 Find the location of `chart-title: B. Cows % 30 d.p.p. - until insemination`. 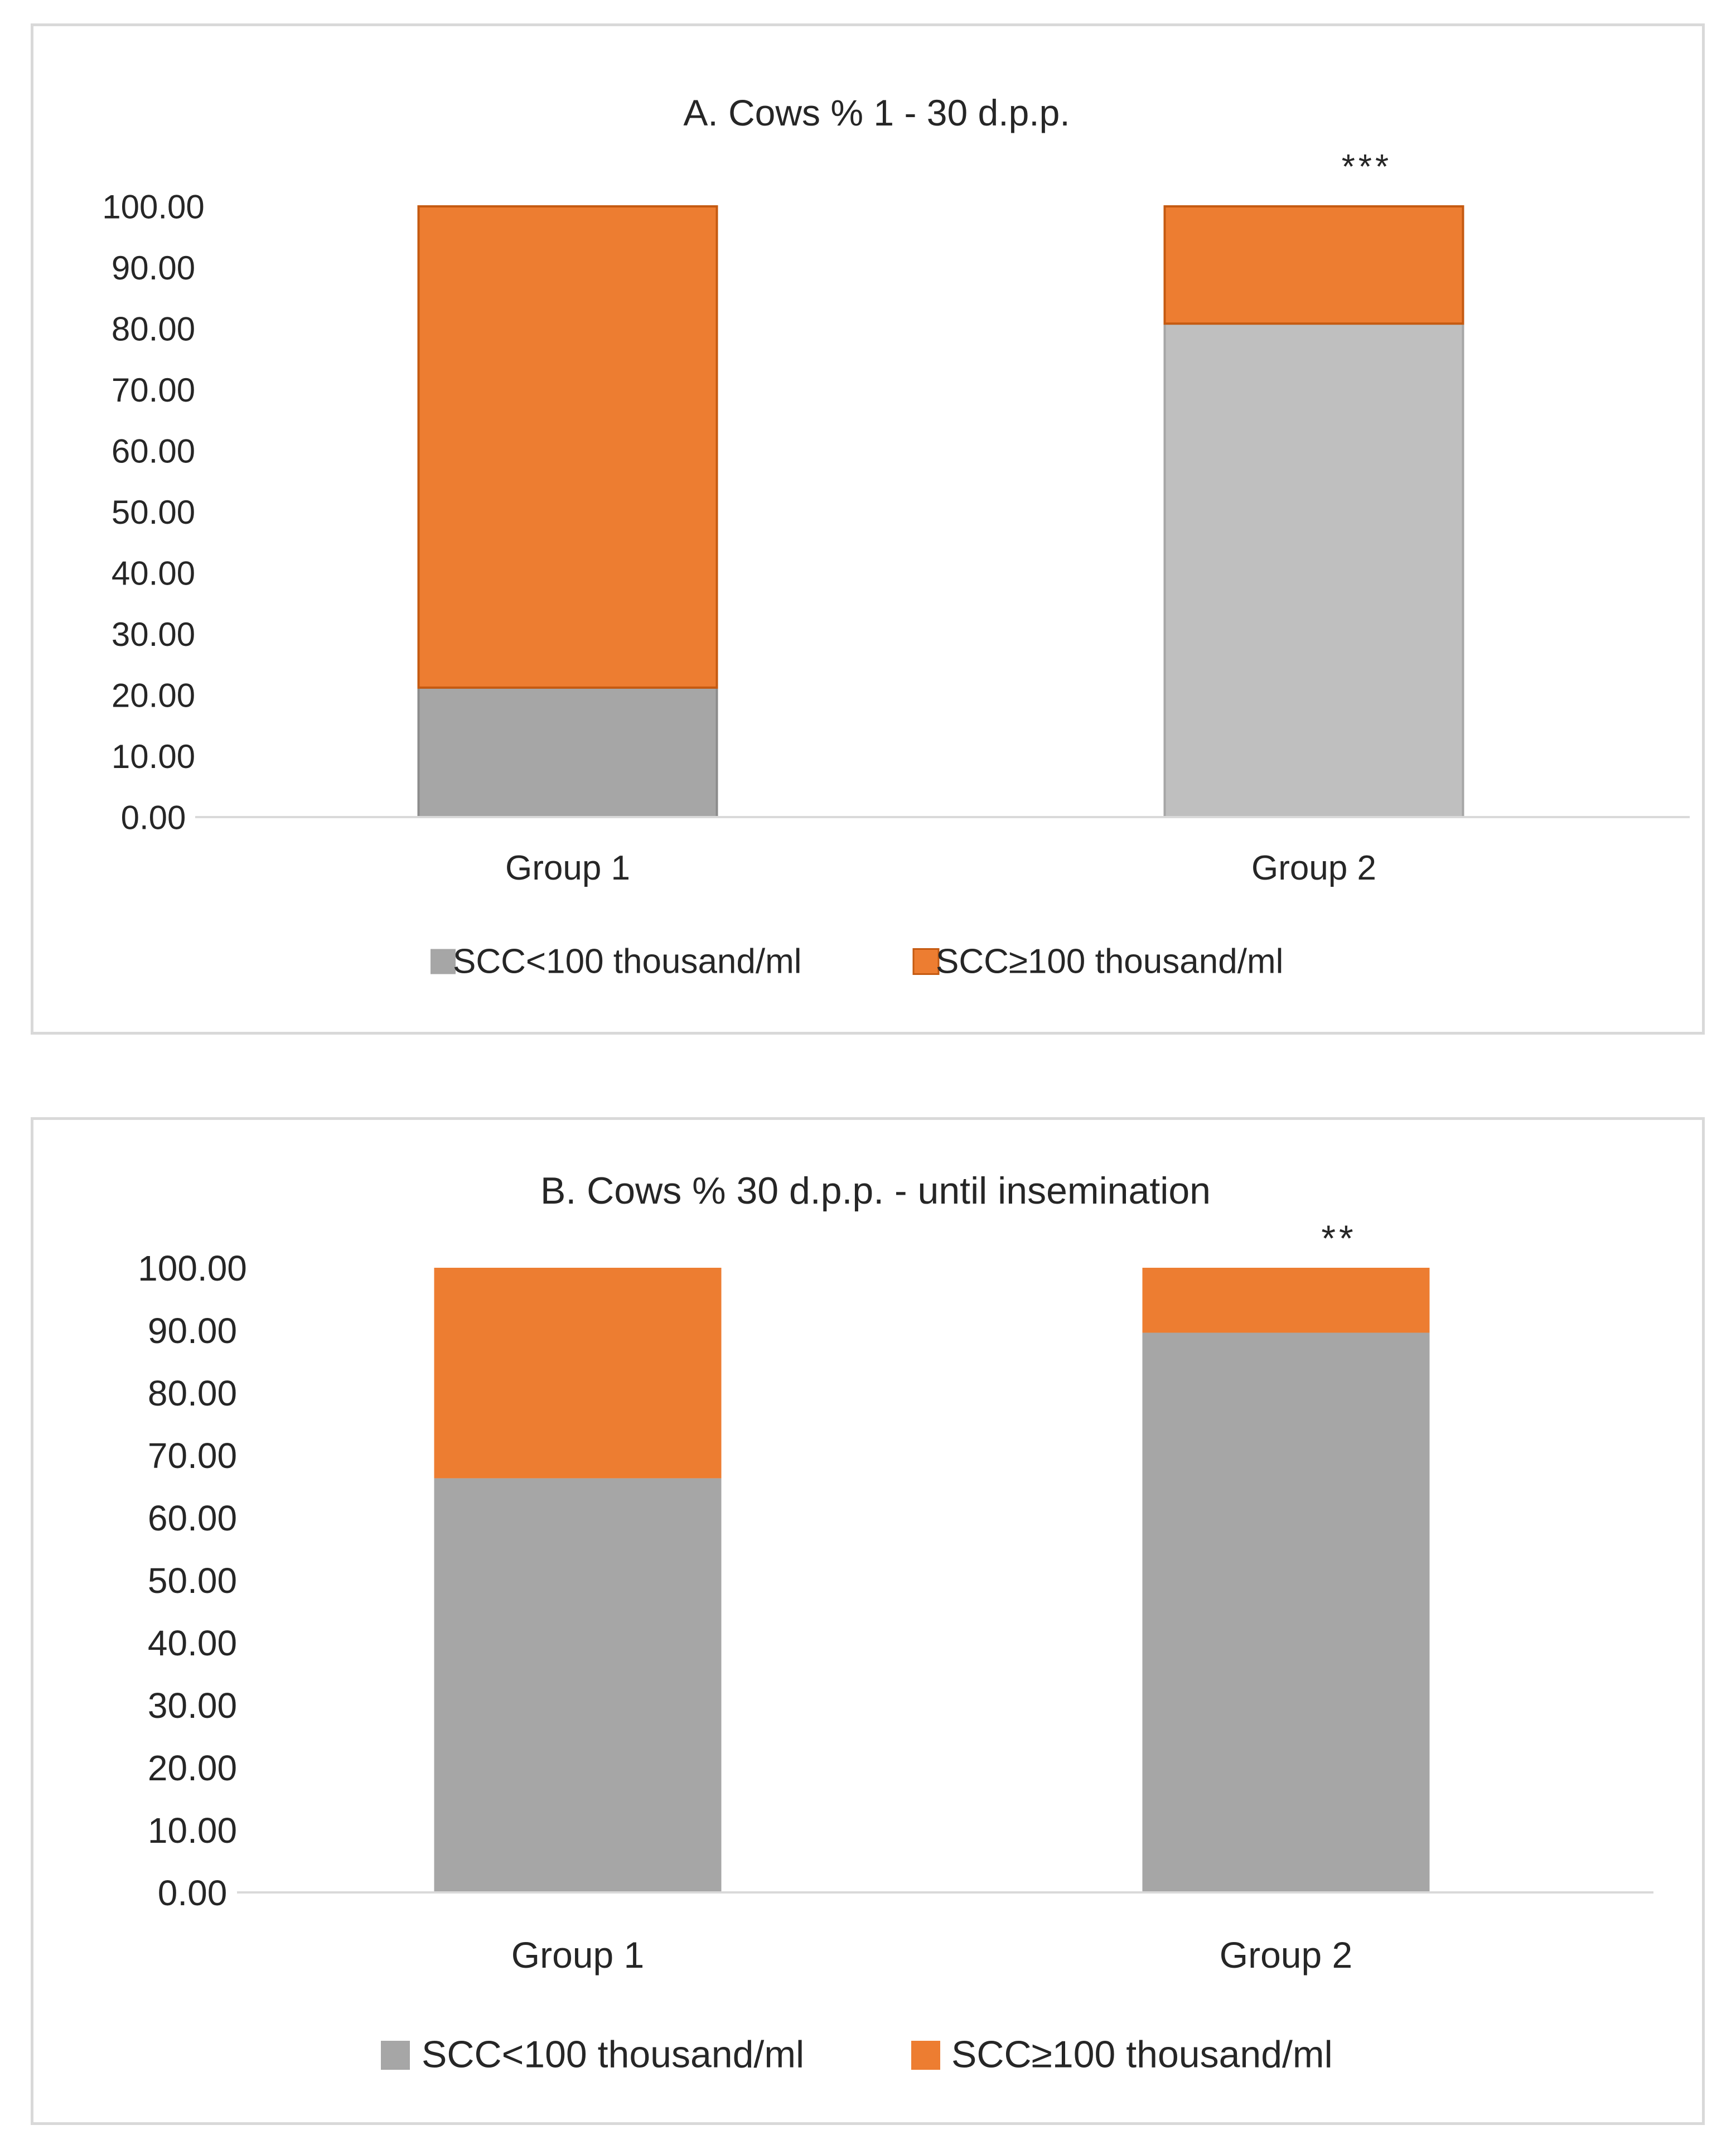

chart-title: B. Cows % 30 d.p.p. - until insemination is located at coordinates (876, 1191).